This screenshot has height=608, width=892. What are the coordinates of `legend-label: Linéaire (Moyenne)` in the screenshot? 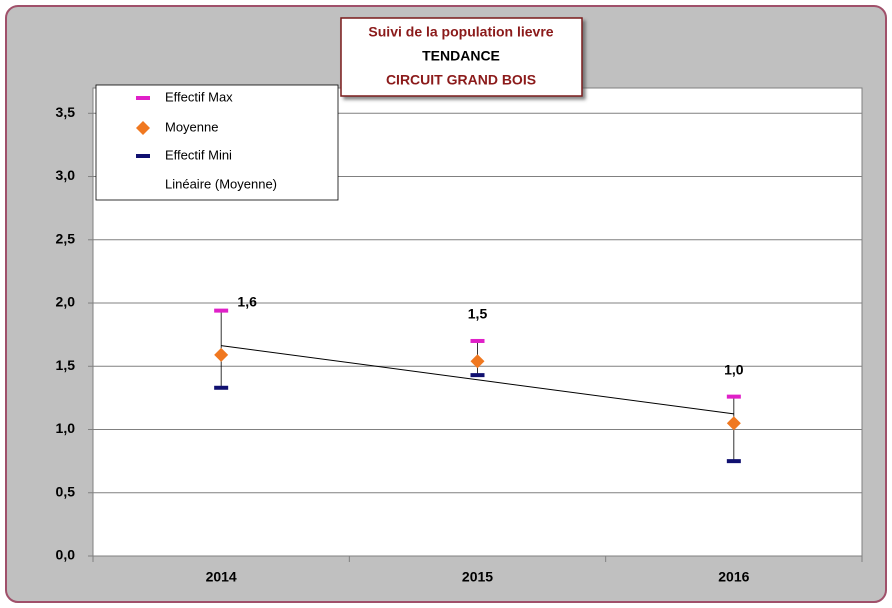 It's located at (221, 183).